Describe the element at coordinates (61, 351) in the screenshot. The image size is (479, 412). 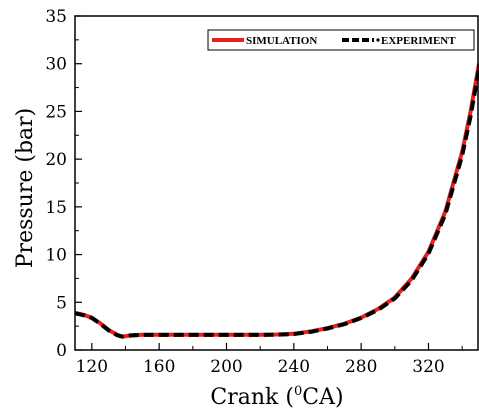
I see `y-tick-label: 0` at that location.